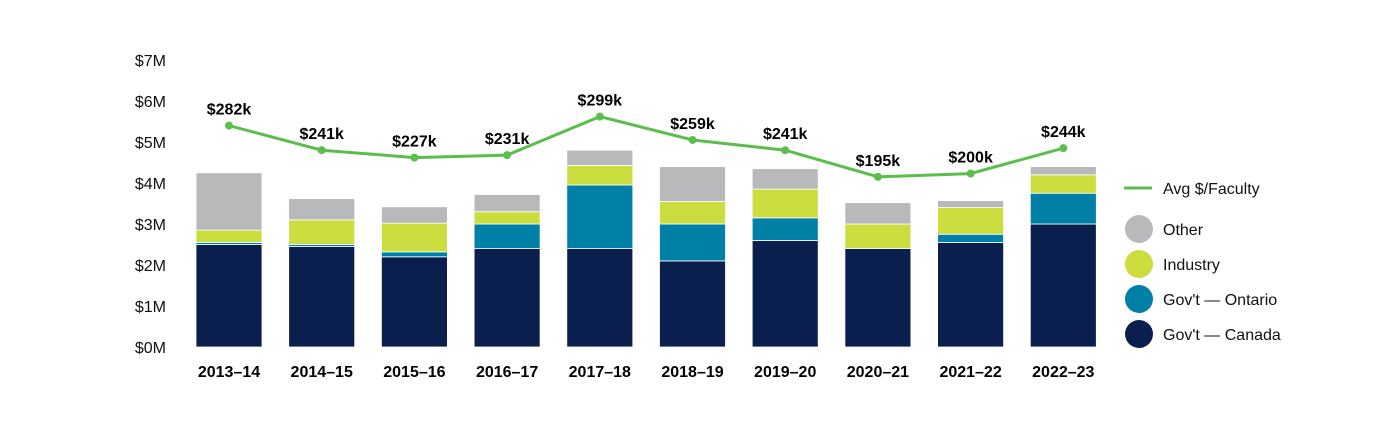  Describe the element at coordinates (150, 348) in the screenshot. I see `y-tick-label: $0M` at that location.